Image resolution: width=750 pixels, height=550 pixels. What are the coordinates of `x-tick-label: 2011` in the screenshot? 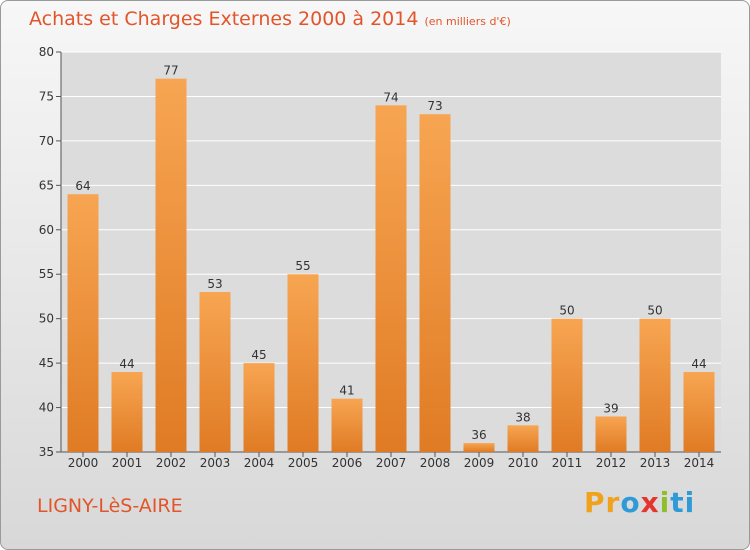 It's located at (567, 463).